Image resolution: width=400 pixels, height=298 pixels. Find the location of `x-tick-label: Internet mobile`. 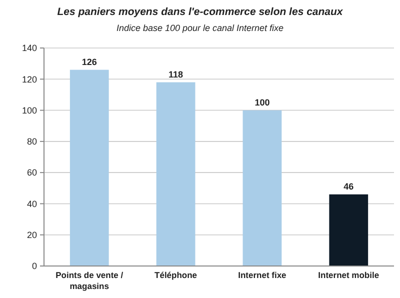

x-tick-label: Internet mobile is located at coordinates (349, 275).